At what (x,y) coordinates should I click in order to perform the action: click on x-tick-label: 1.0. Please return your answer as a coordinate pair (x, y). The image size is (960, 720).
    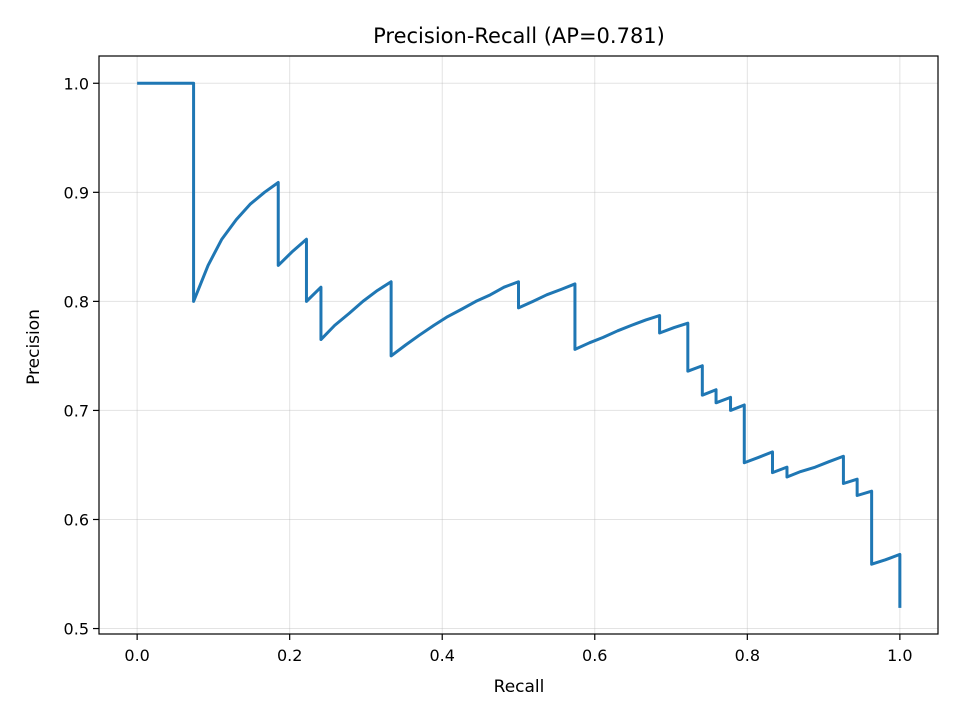
    Looking at the image, I should click on (899, 655).